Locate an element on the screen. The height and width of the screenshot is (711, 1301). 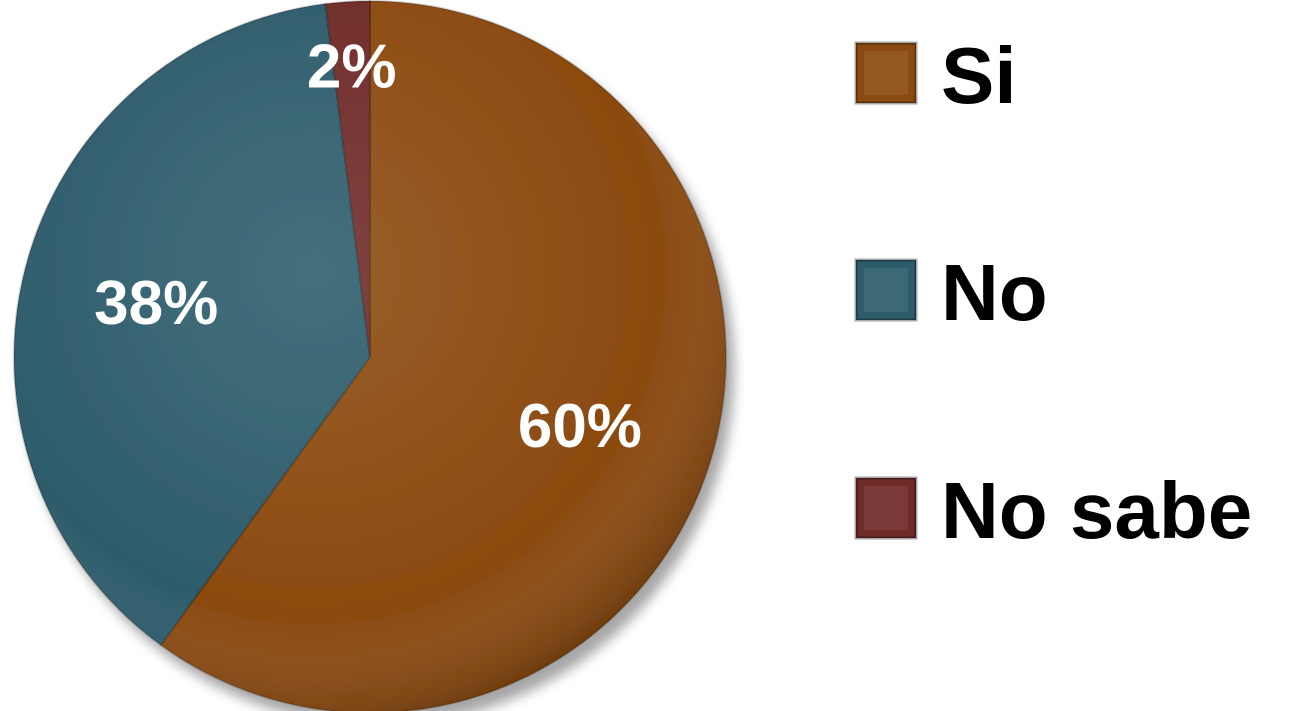
legend-swatch-bevel-si is located at coordinates (886, 73).